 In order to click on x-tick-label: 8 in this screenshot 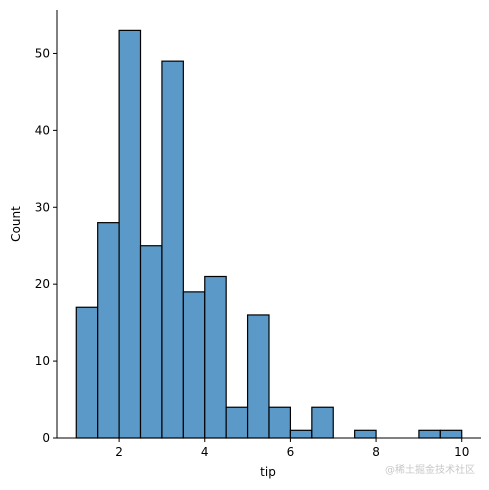, I will do `click(376, 452)`.